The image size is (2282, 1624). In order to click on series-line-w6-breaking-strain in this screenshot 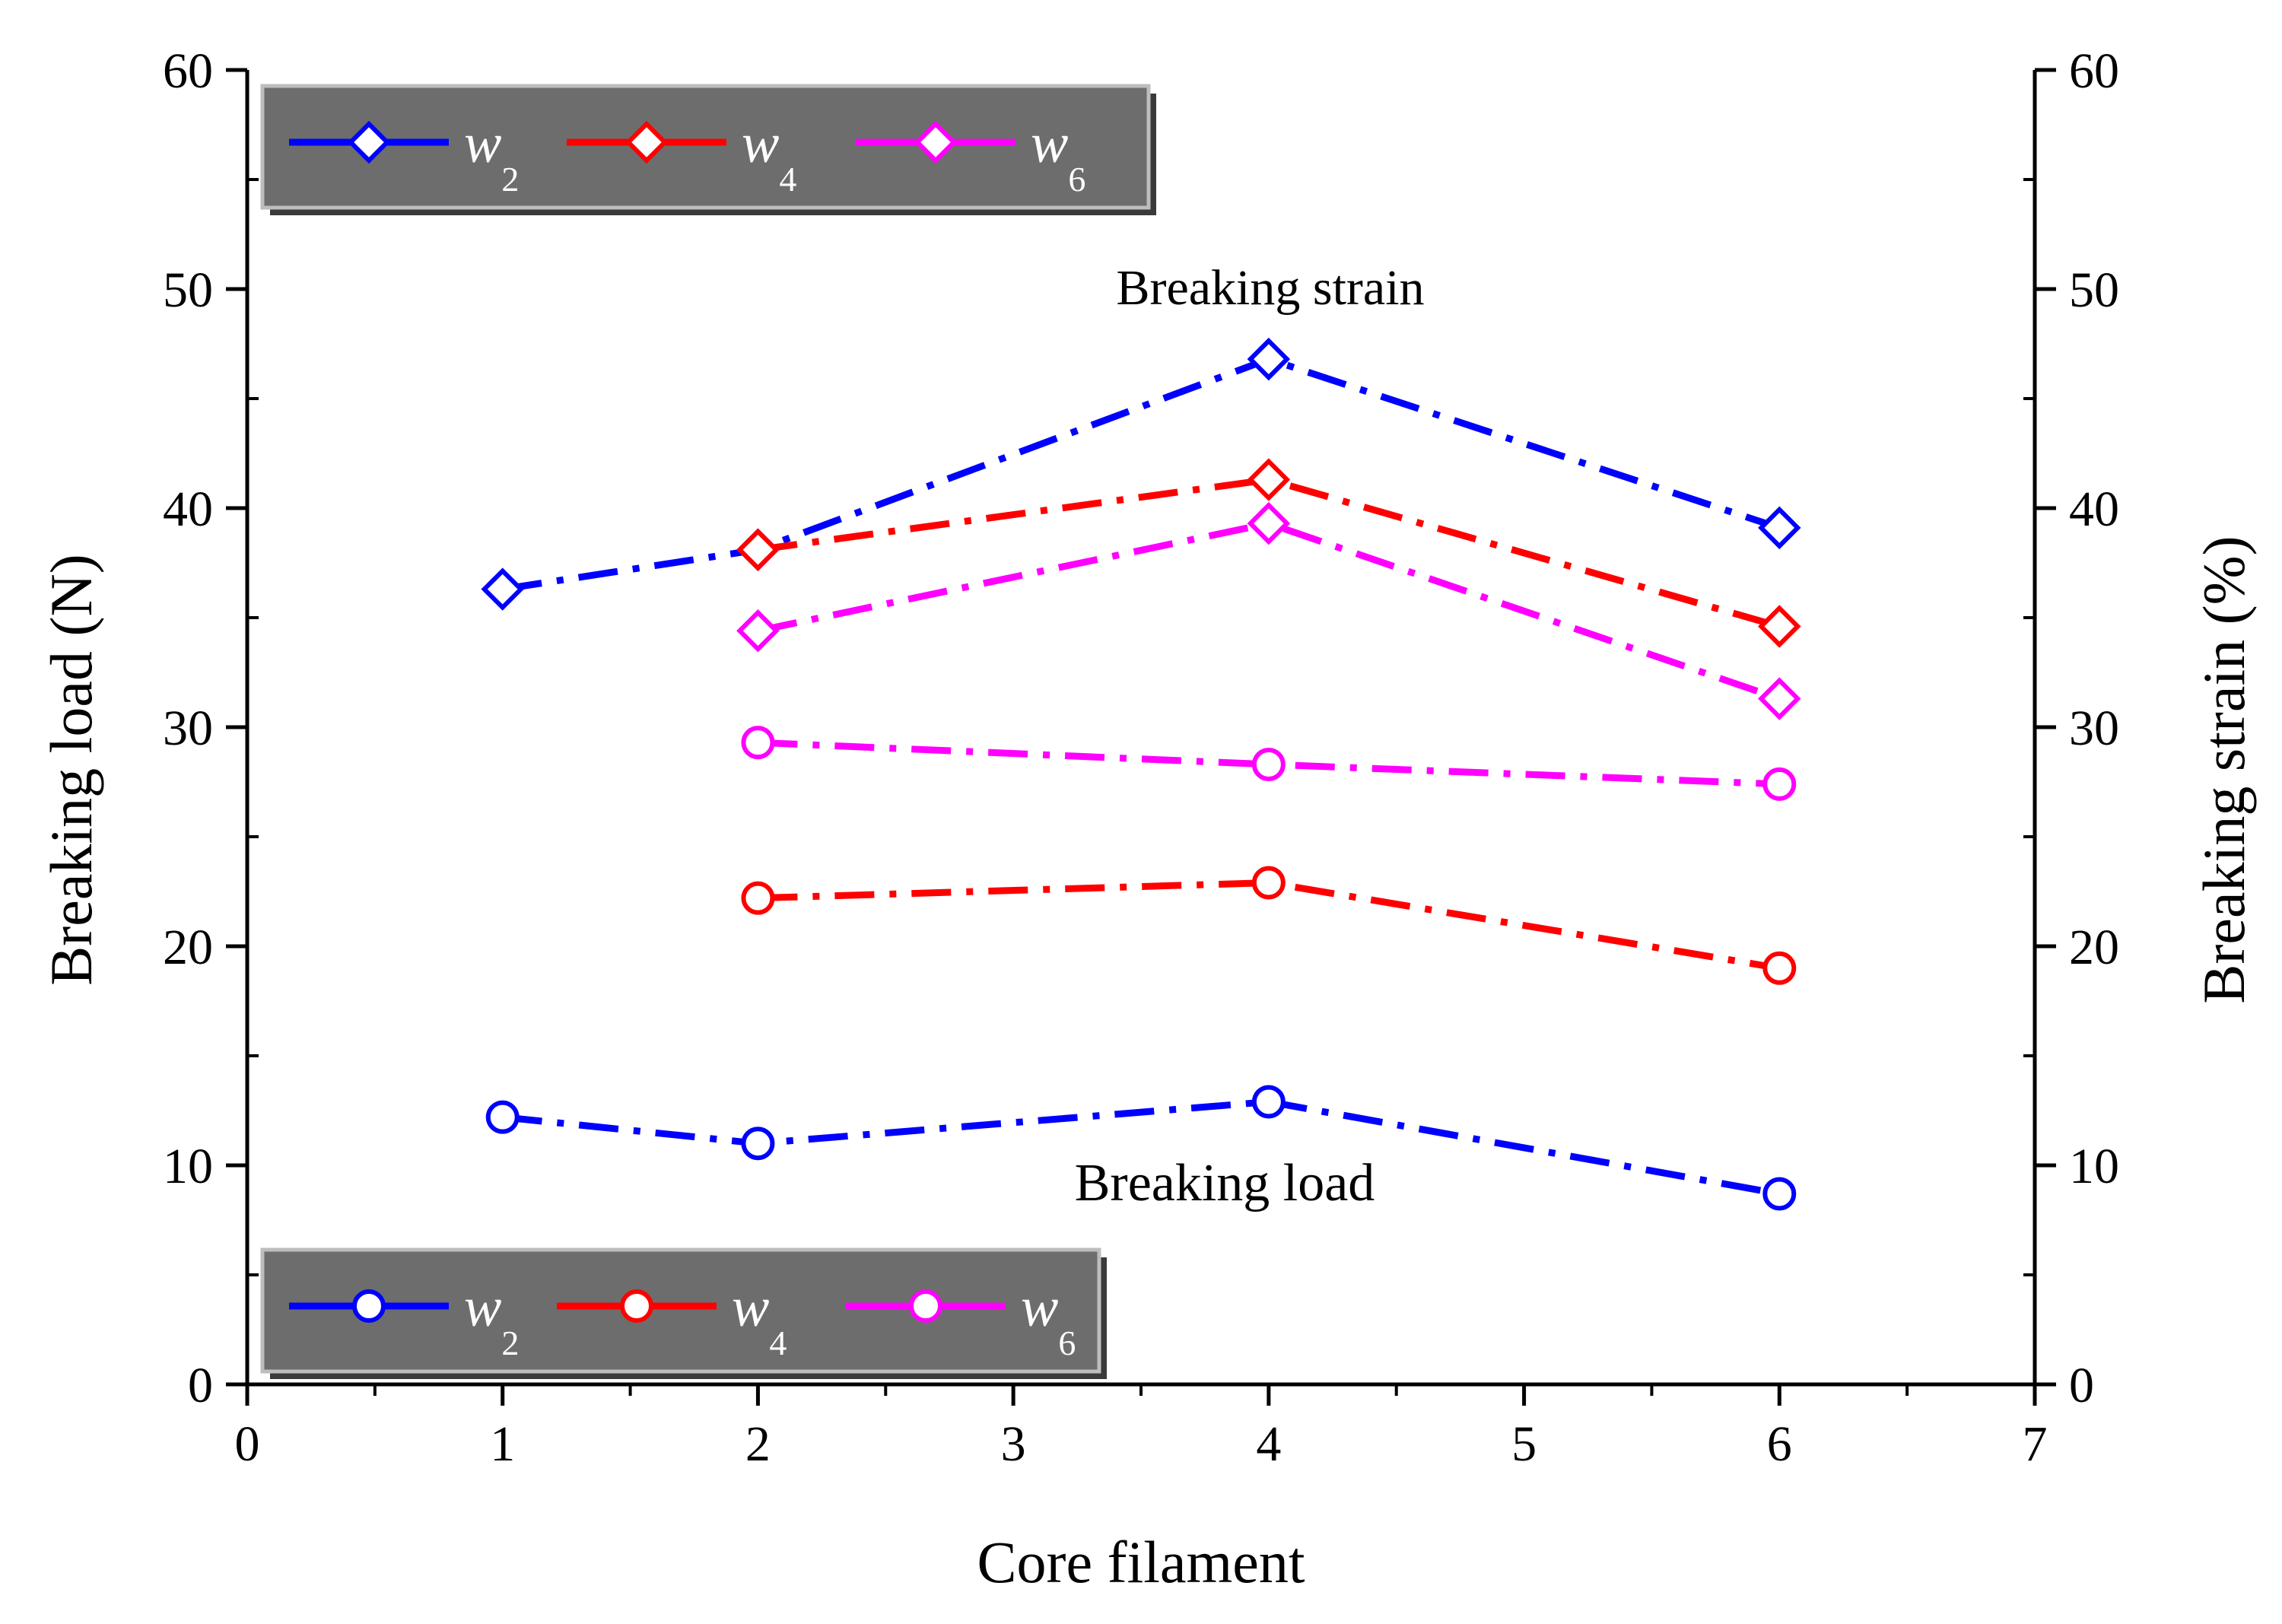, I will do `click(1269, 611)`.